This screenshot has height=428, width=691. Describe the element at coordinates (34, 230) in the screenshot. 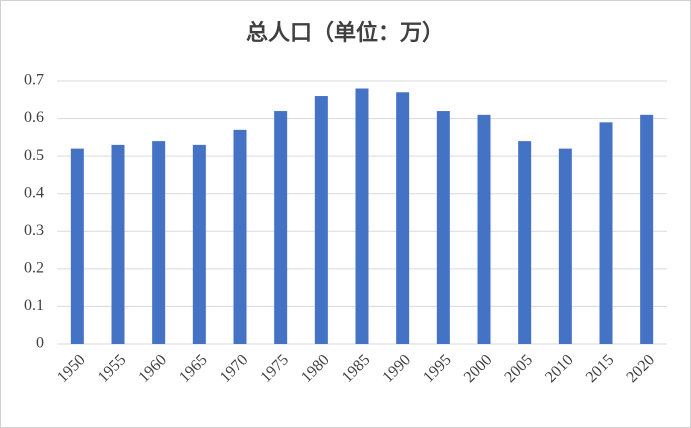

I see `y-tick-label: 0.3` at that location.